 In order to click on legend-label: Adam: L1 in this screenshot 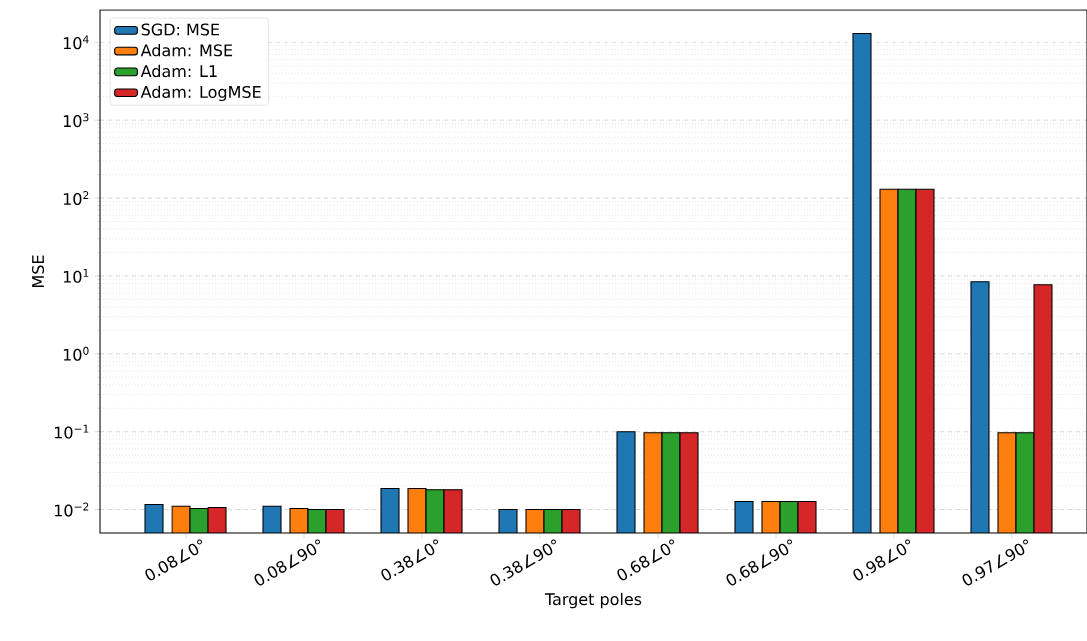, I will do `click(178, 71)`.